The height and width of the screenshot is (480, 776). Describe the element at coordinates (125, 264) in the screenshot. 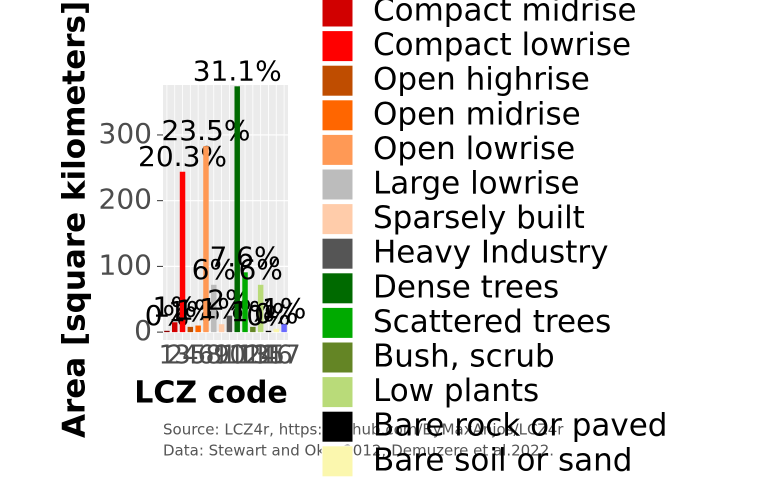

I see `y-tick-label: 100` at that location.